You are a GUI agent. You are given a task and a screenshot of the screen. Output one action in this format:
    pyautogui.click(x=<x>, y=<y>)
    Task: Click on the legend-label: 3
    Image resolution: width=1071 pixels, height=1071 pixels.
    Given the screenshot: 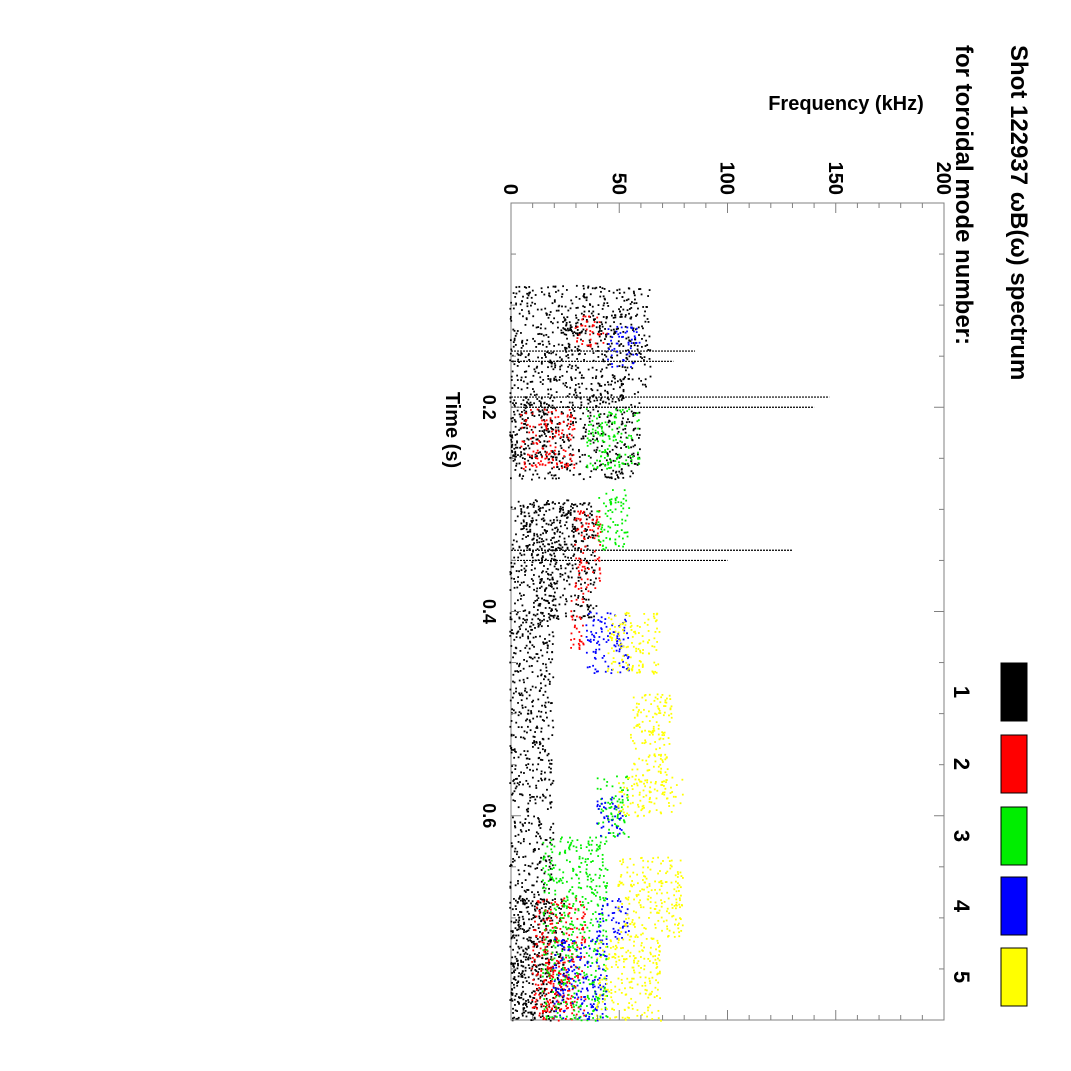 What is the action you would take?
    pyautogui.click(x=961, y=836)
    